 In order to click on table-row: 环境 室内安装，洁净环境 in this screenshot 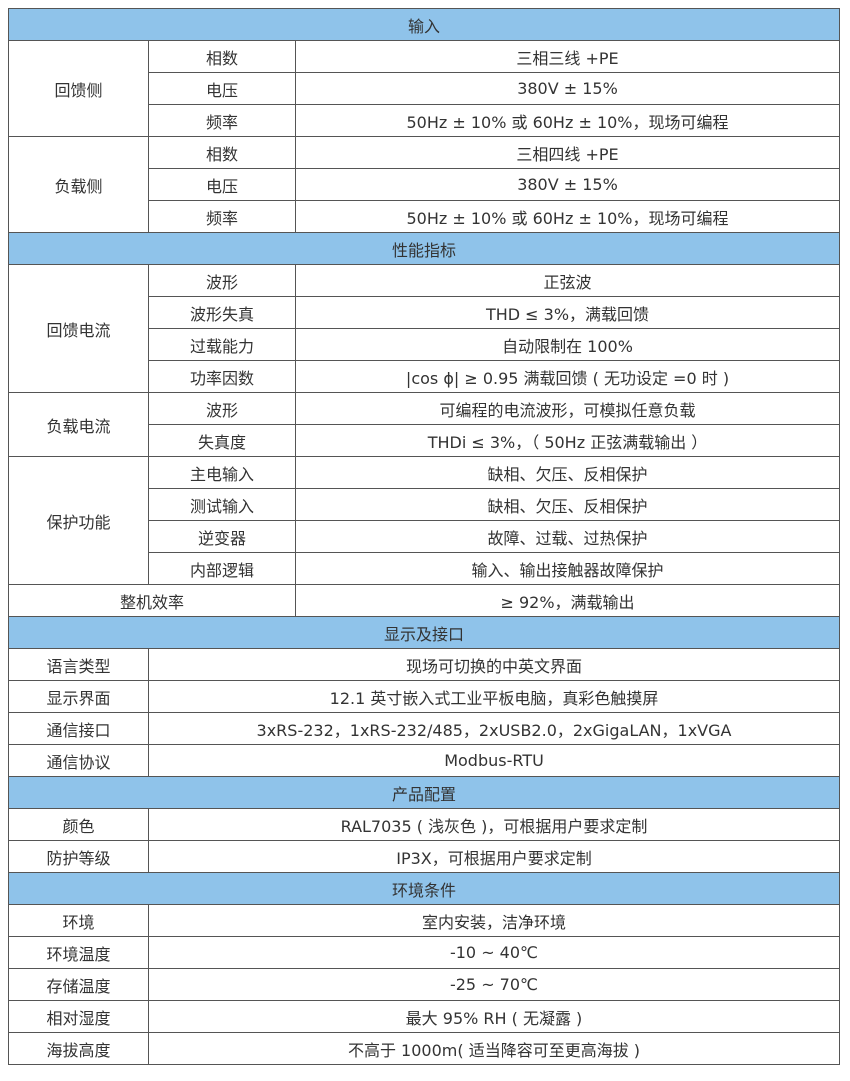, I will do `click(424, 920)`.